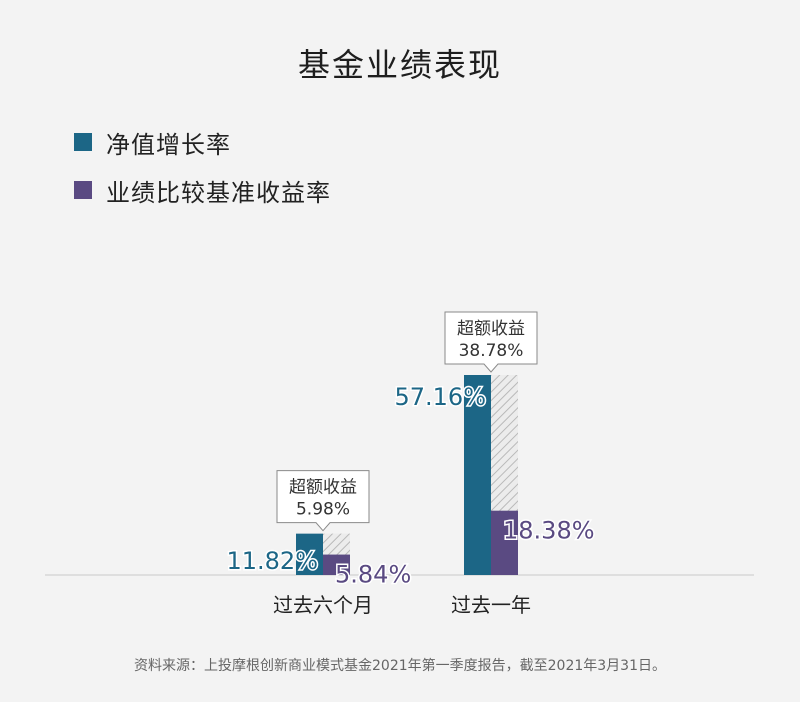 The height and width of the screenshot is (702, 800). What do you see at coordinates (491, 605) in the screenshot?
I see `category-tick-label: 过去一年` at bounding box center [491, 605].